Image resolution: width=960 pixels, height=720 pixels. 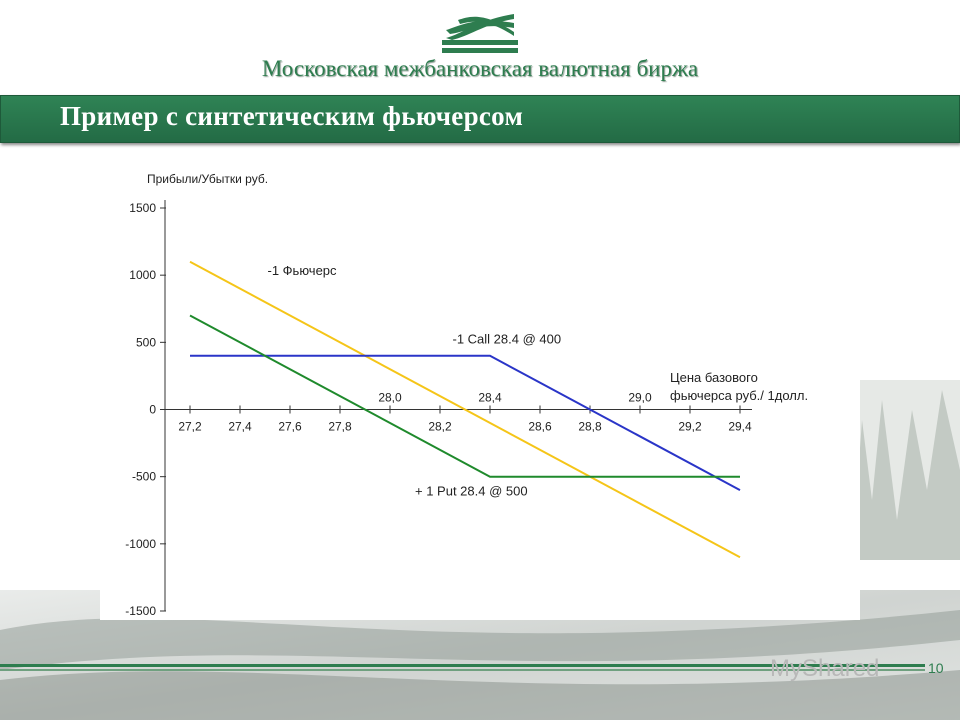 I want to click on x-tick-label: 28,2, so click(x=440, y=427).